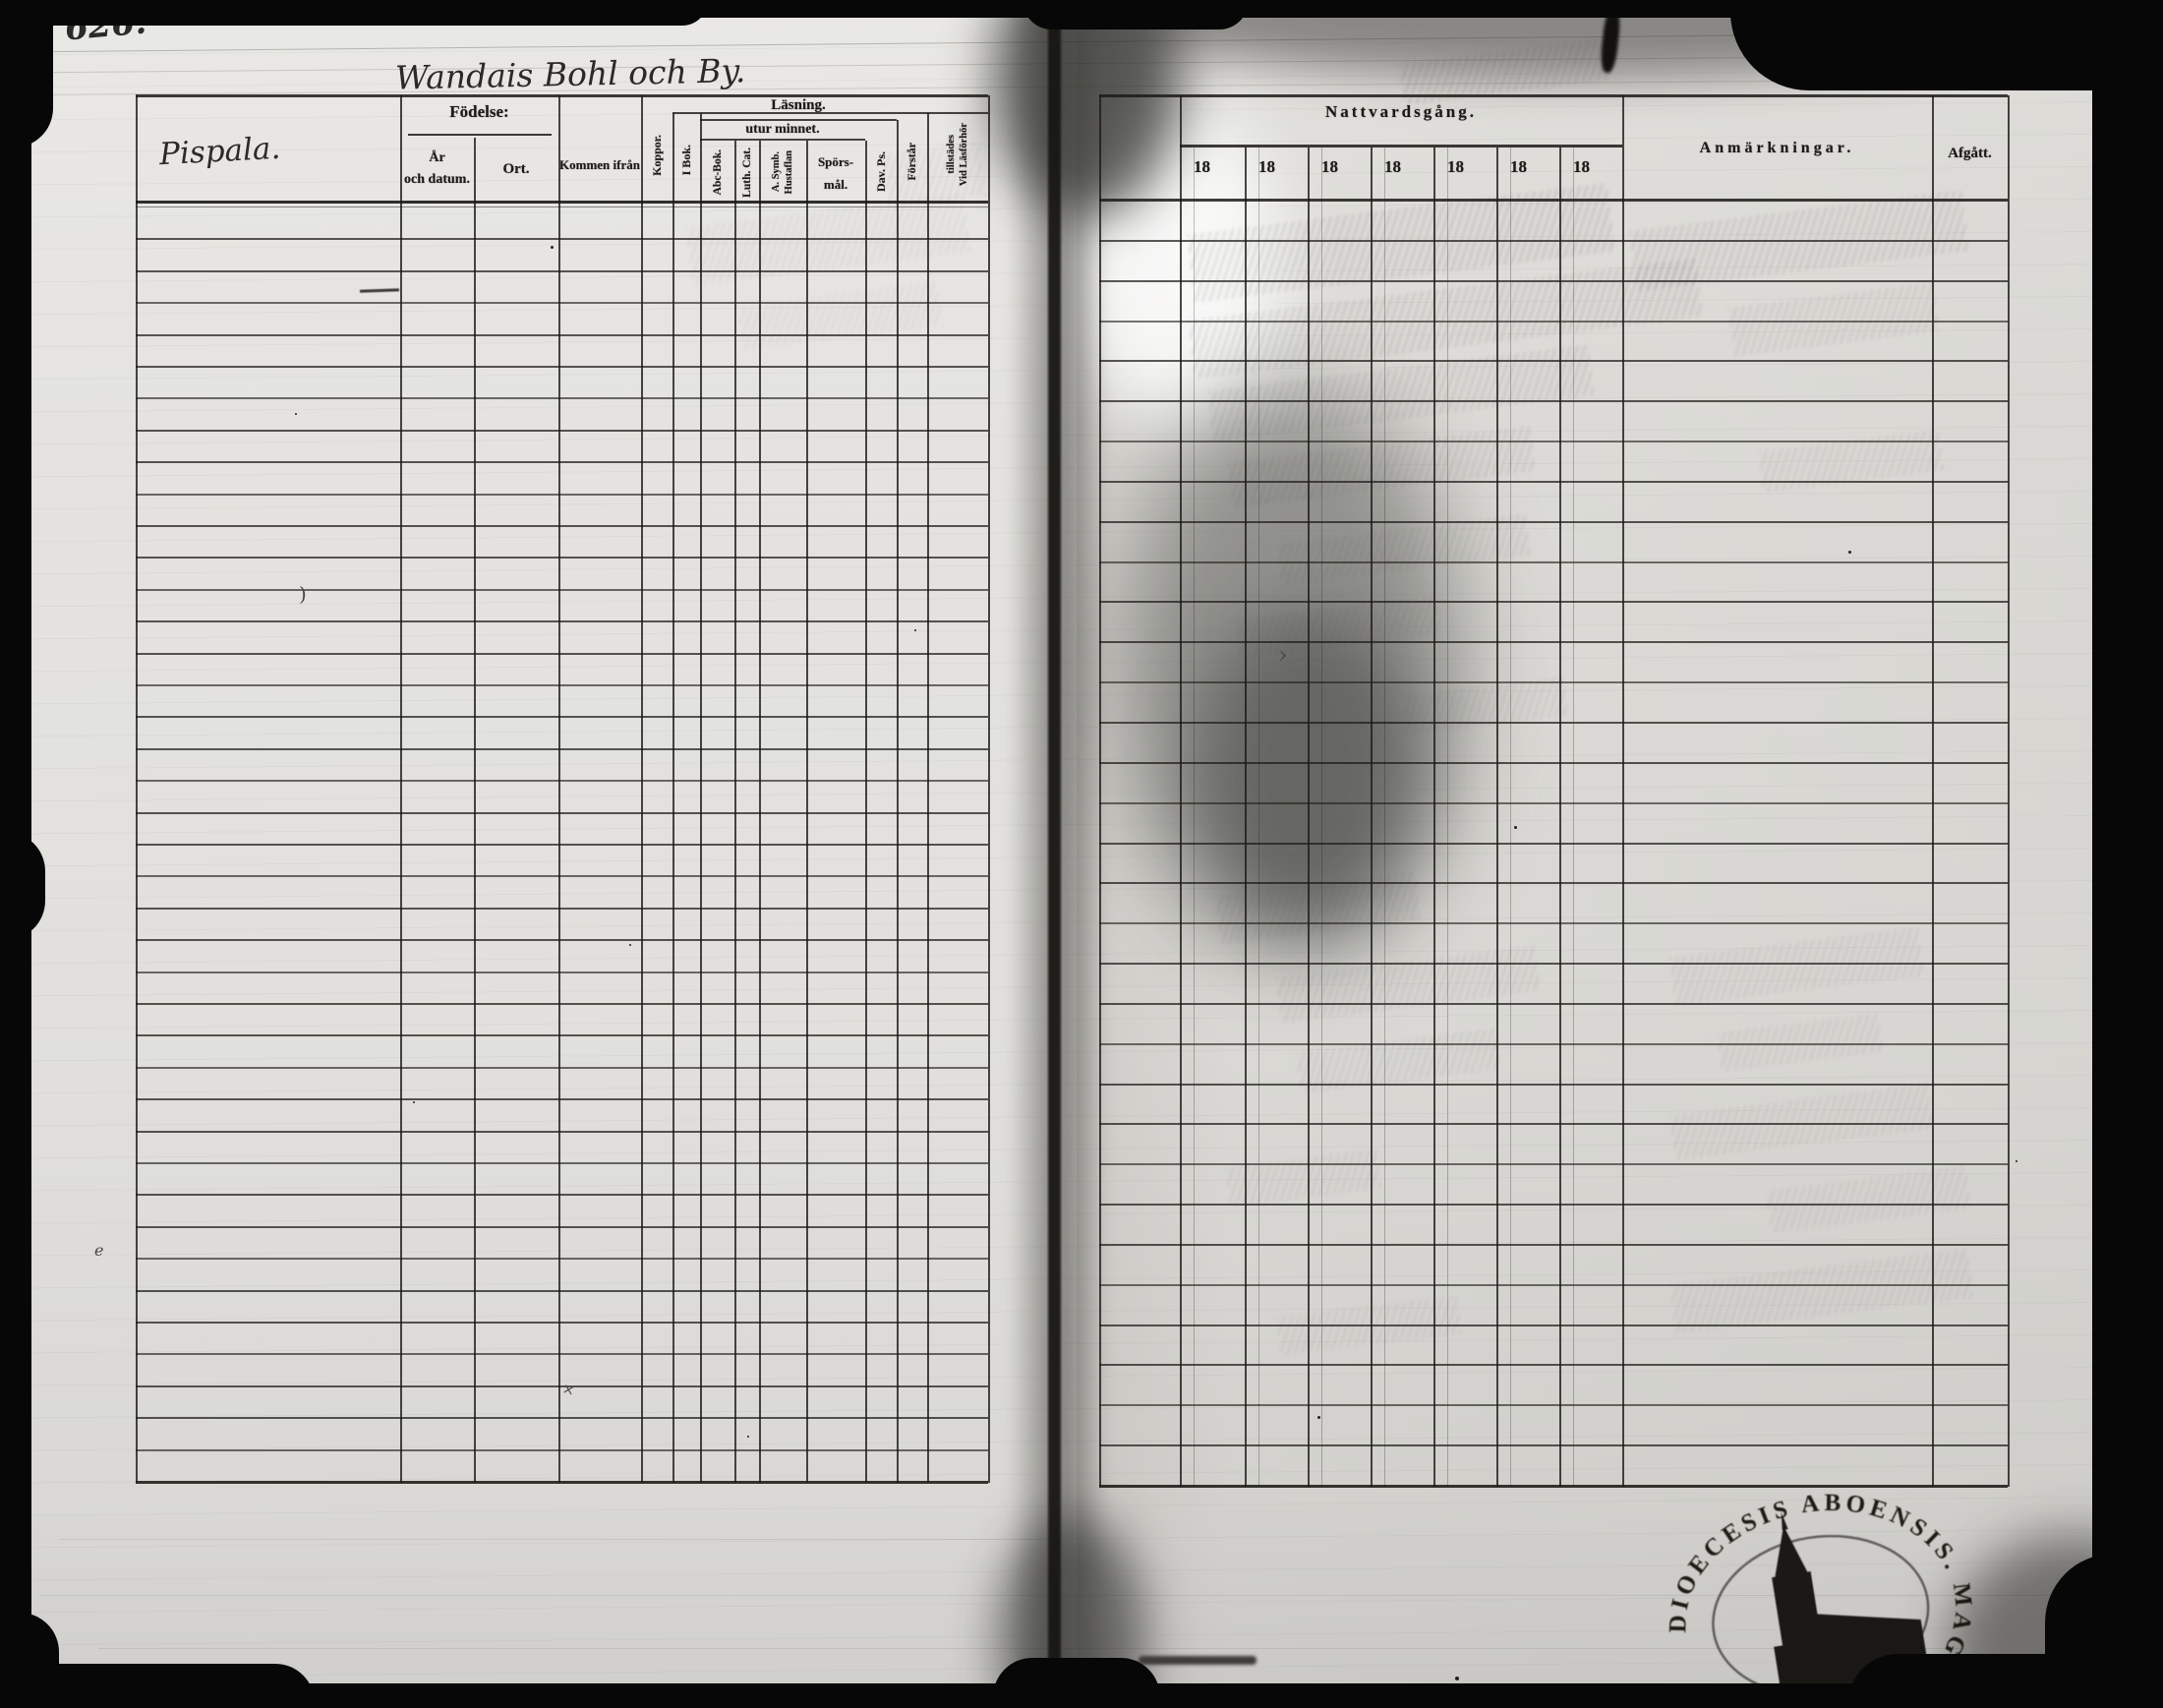  I want to click on left-table-top-border, so click(562, 95).